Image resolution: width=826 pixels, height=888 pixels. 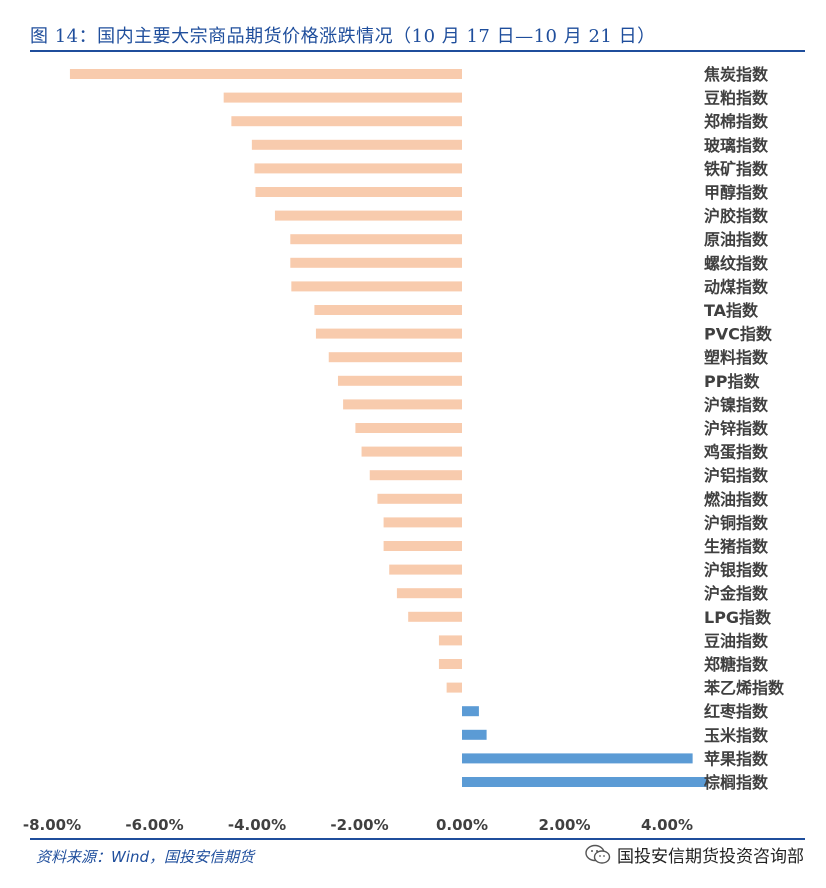 What do you see at coordinates (52, 825) in the screenshot?
I see `x-tick-label: -8.00%` at bounding box center [52, 825].